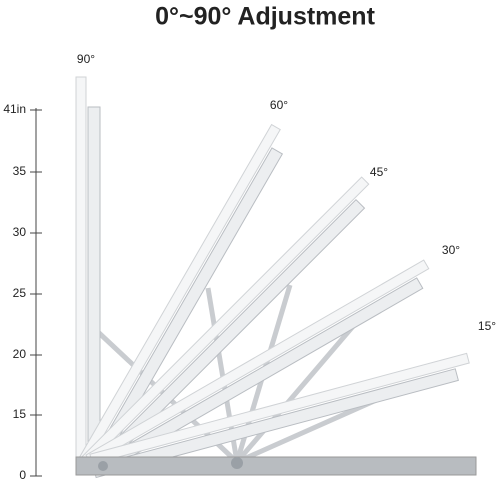 The width and height of the screenshot is (500, 484). I want to click on angle-label: 30°, so click(451, 250).